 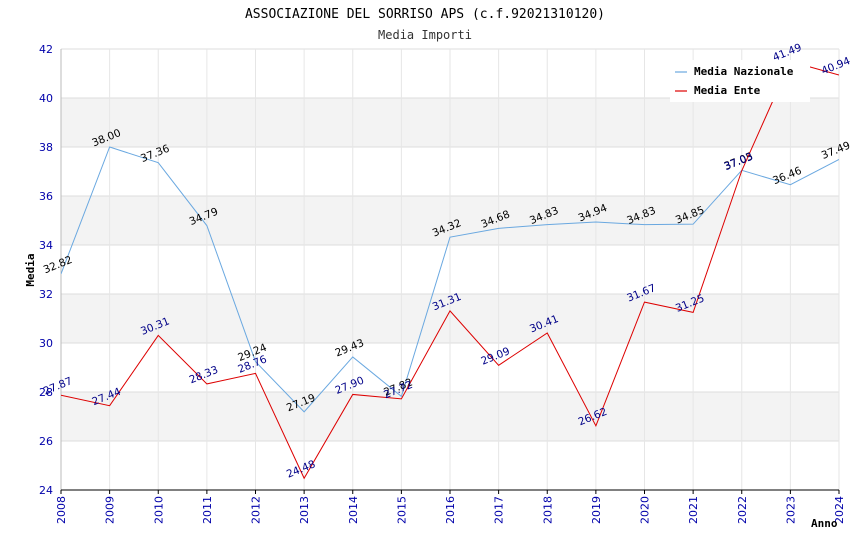 What do you see at coordinates (742, 510) in the screenshot?
I see `x-tick-label: 2022` at bounding box center [742, 510].